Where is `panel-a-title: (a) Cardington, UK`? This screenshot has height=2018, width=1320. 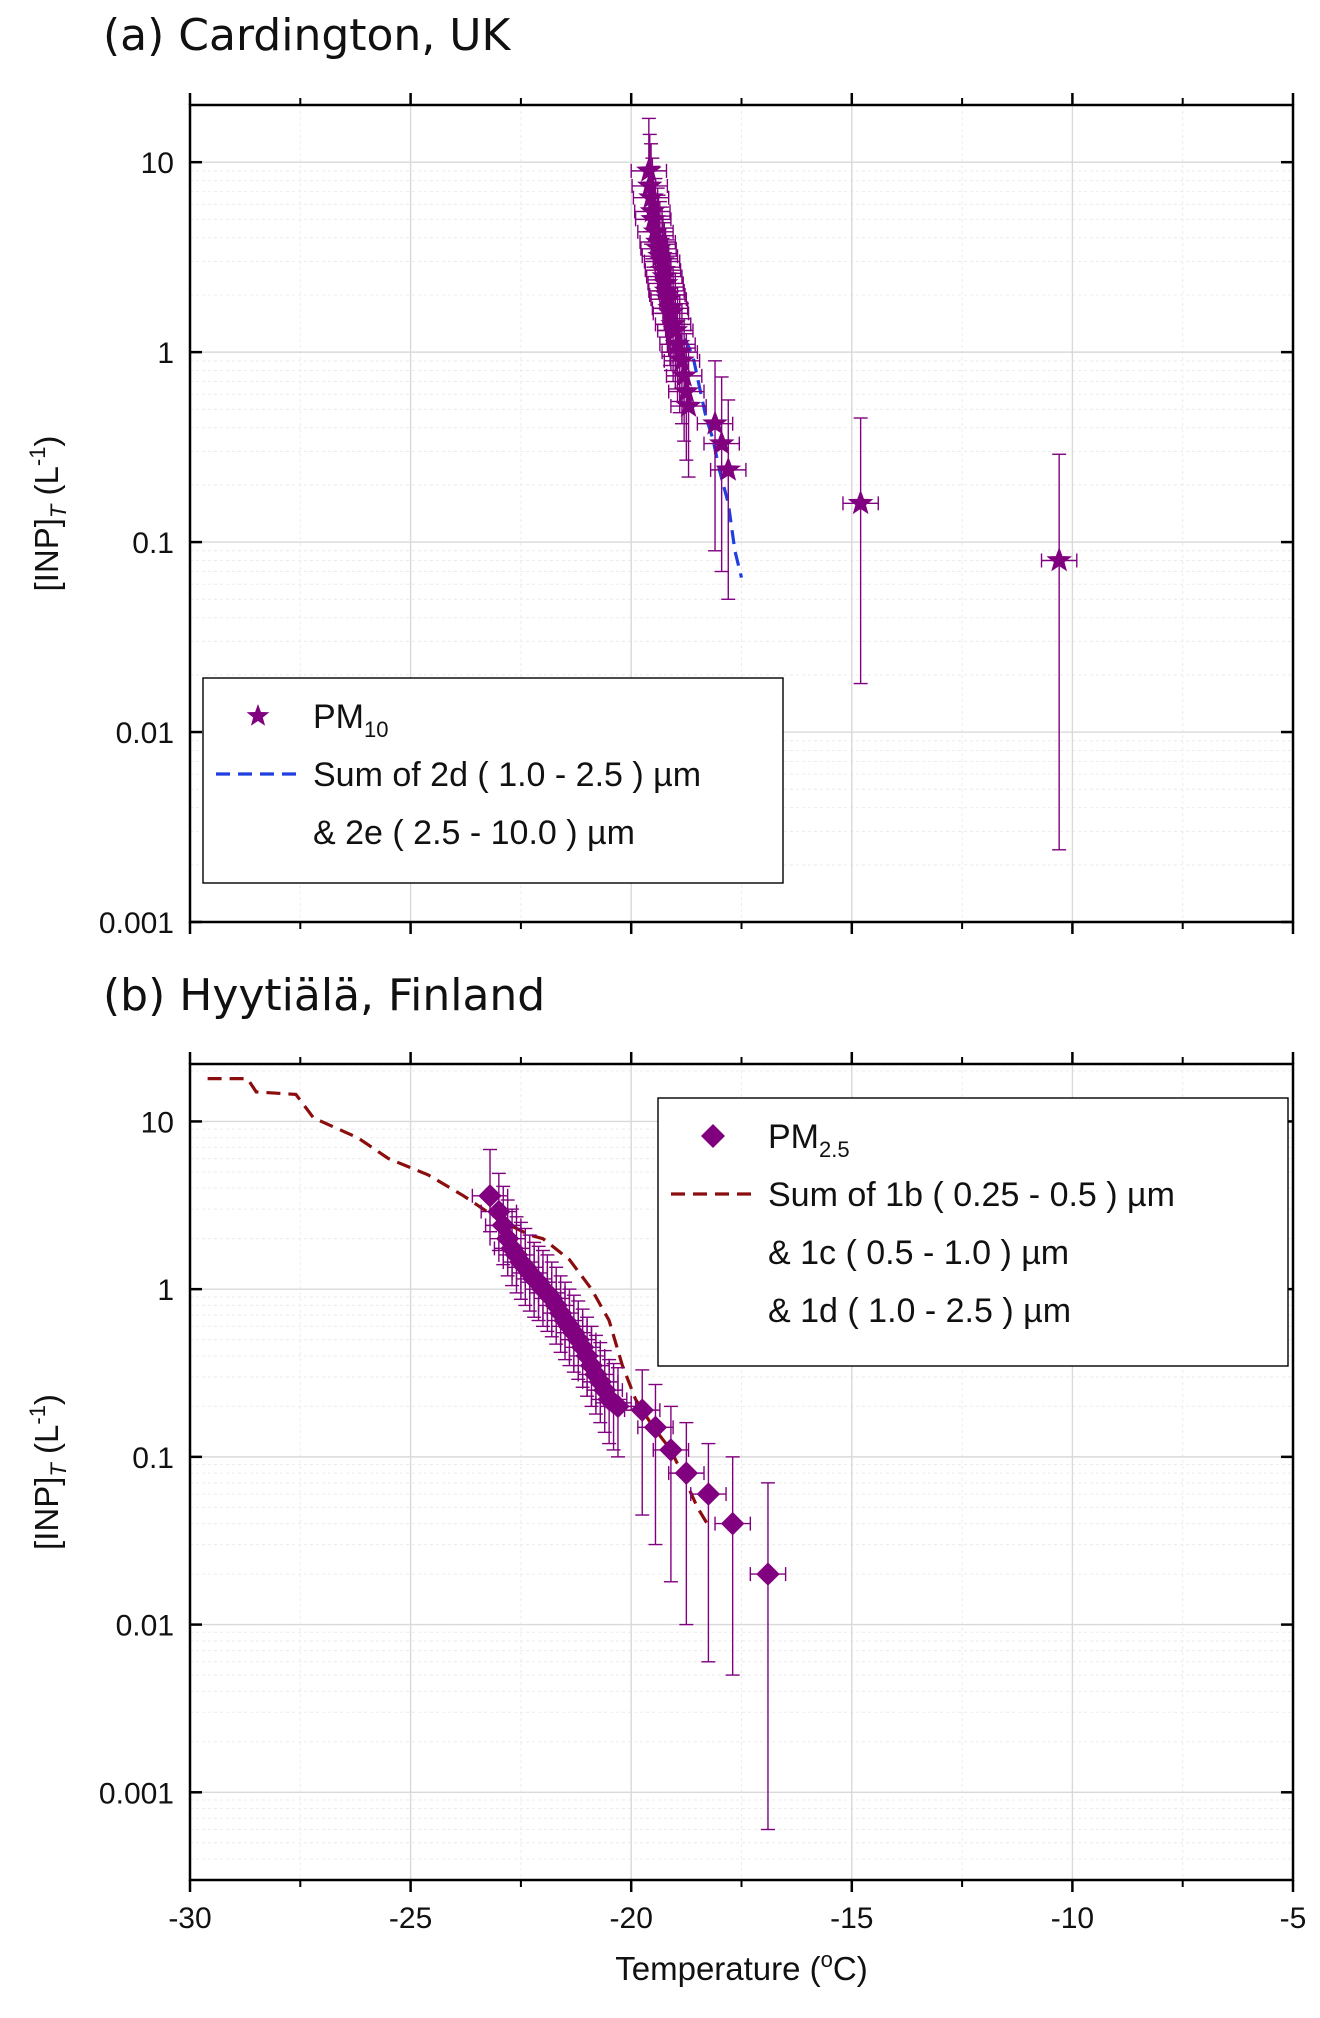
panel-a-title: (a) Cardington, UK is located at coordinates (307, 35).